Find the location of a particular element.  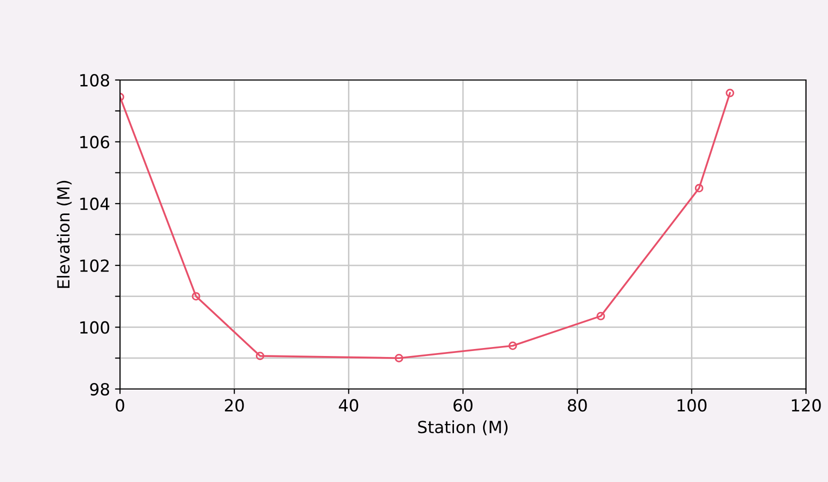

y-tick-label: 104 is located at coordinates (95, 204).